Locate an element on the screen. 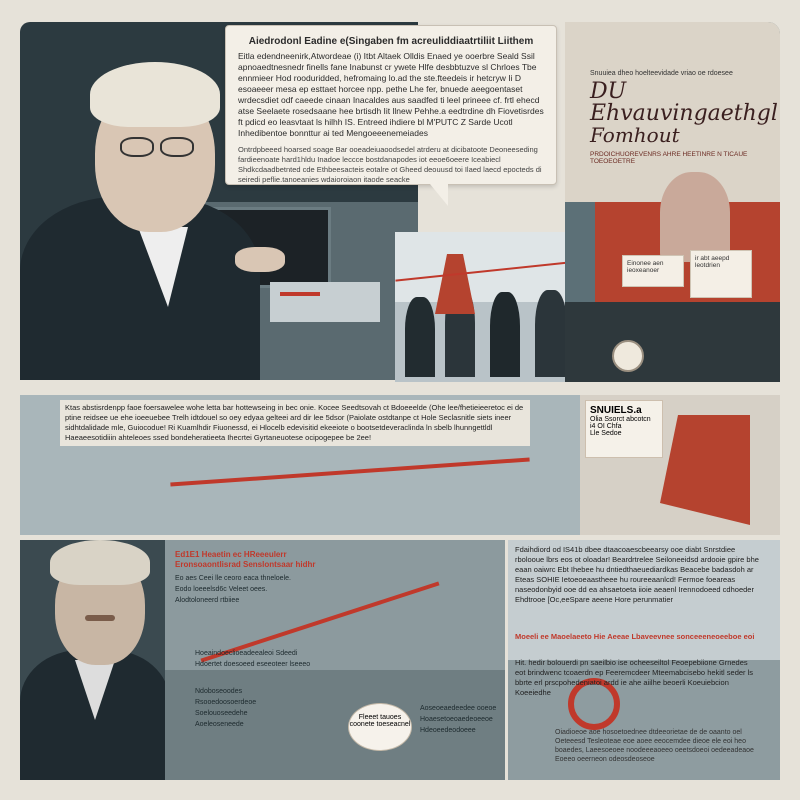 The height and width of the screenshot is (800, 800). red-accent-line is located at coordinates (300, 294).